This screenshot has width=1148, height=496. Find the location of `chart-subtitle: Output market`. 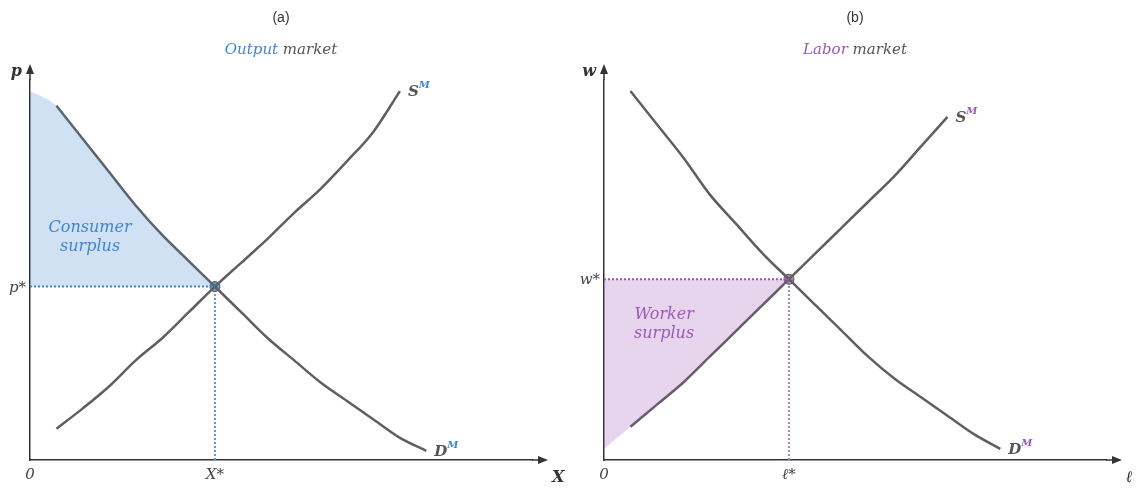

chart-subtitle: Output market is located at coordinates (281, 49).